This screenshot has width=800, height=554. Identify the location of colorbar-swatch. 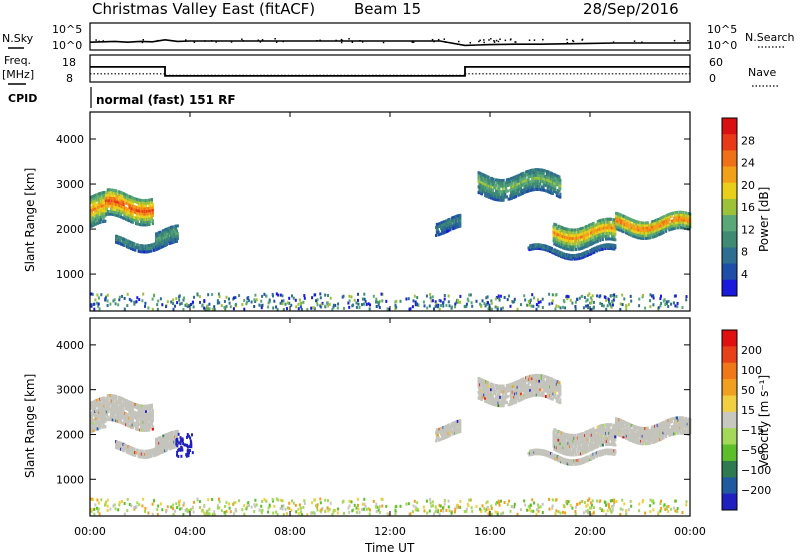
(729, 272).